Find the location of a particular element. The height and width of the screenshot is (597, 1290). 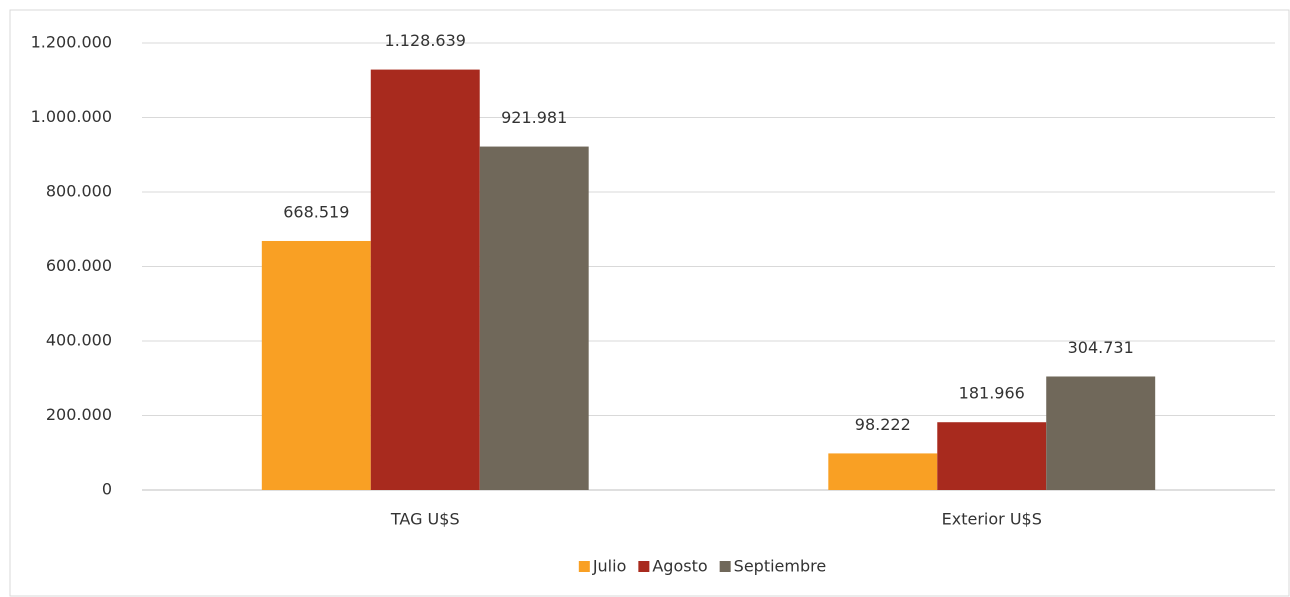

legend-label: Septiembre is located at coordinates (780, 566).